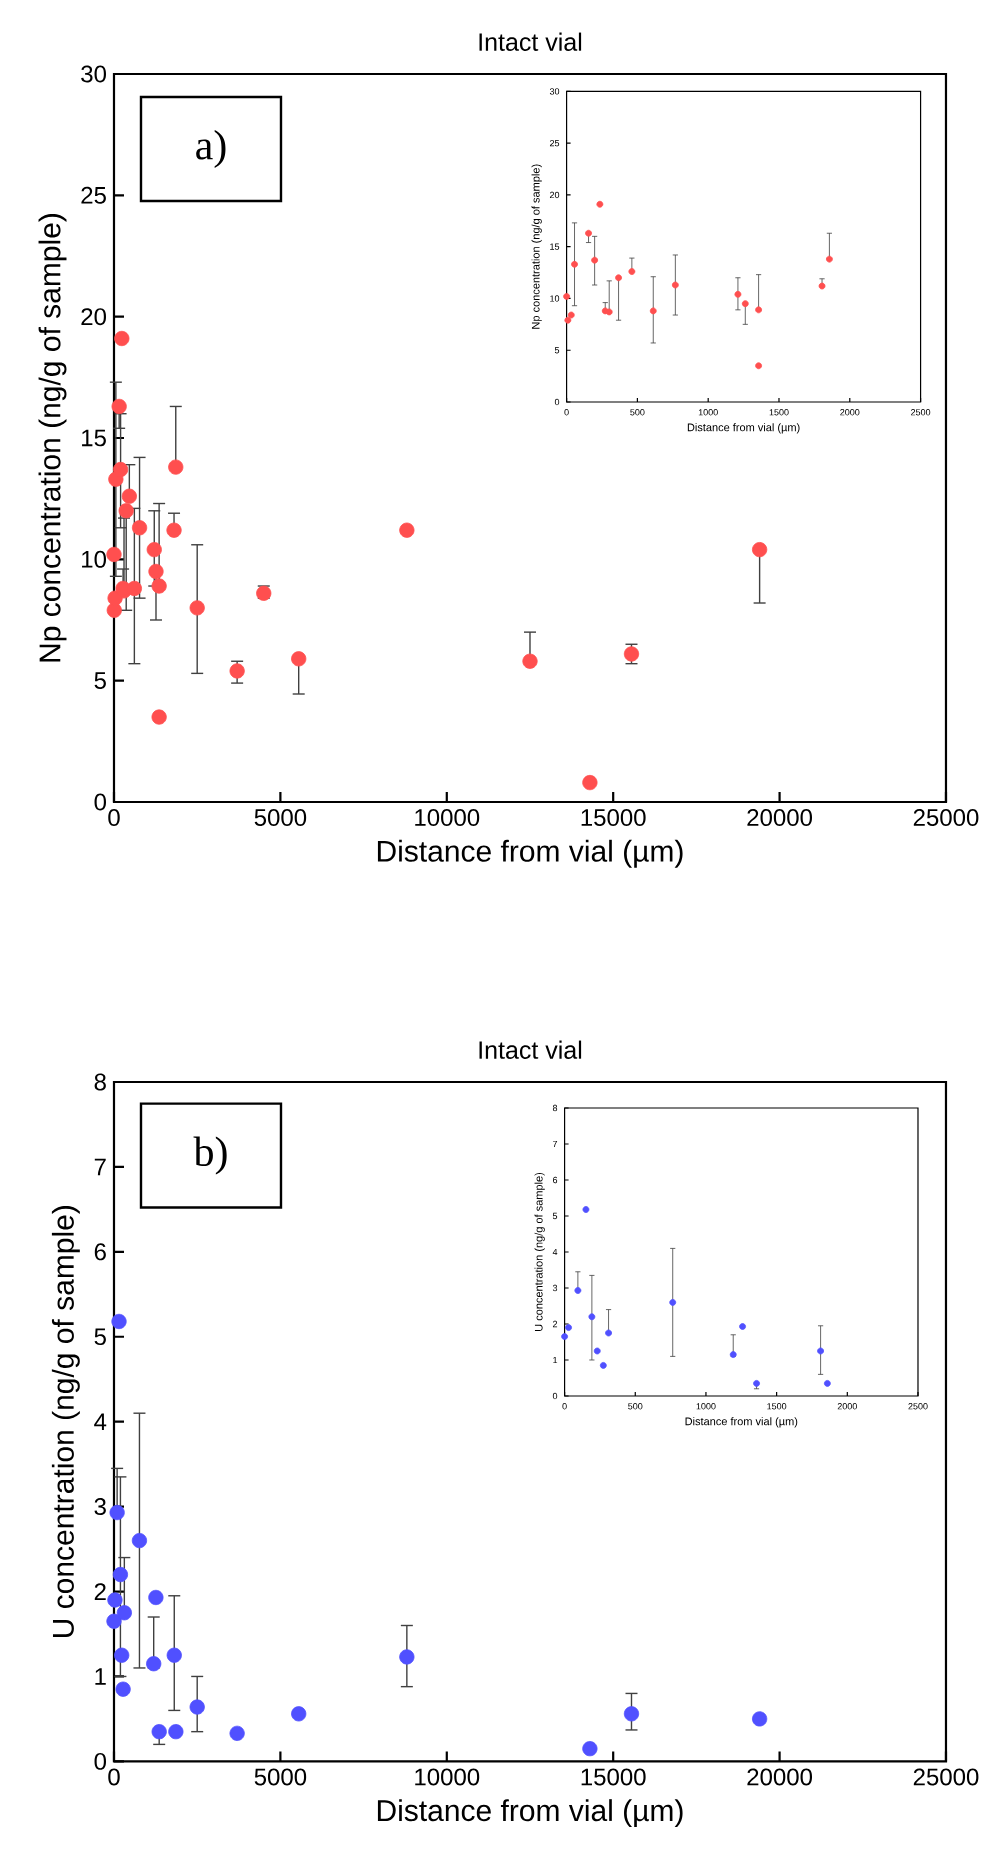 This screenshot has width=988, height=1864. What do you see at coordinates (93, 74) in the screenshot?
I see `y-tick-label: 30` at bounding box center [93, 74].